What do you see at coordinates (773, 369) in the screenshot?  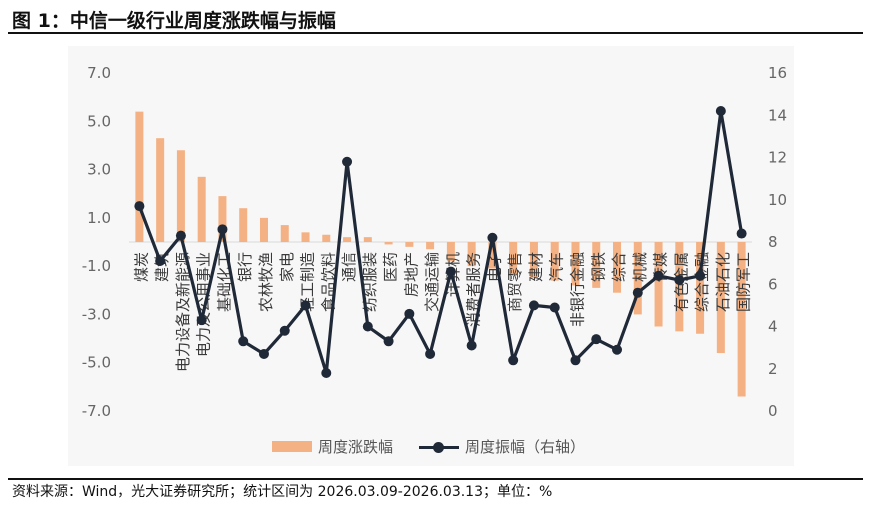 I see `right-tick-label: 2` at bounding box center [773, 369].